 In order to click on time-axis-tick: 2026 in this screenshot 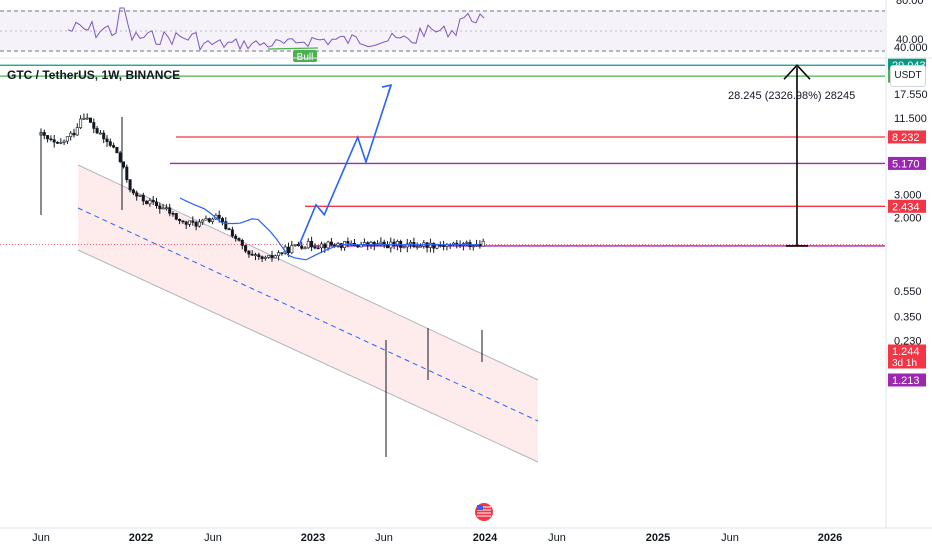, I will do `click(830, 538)`.